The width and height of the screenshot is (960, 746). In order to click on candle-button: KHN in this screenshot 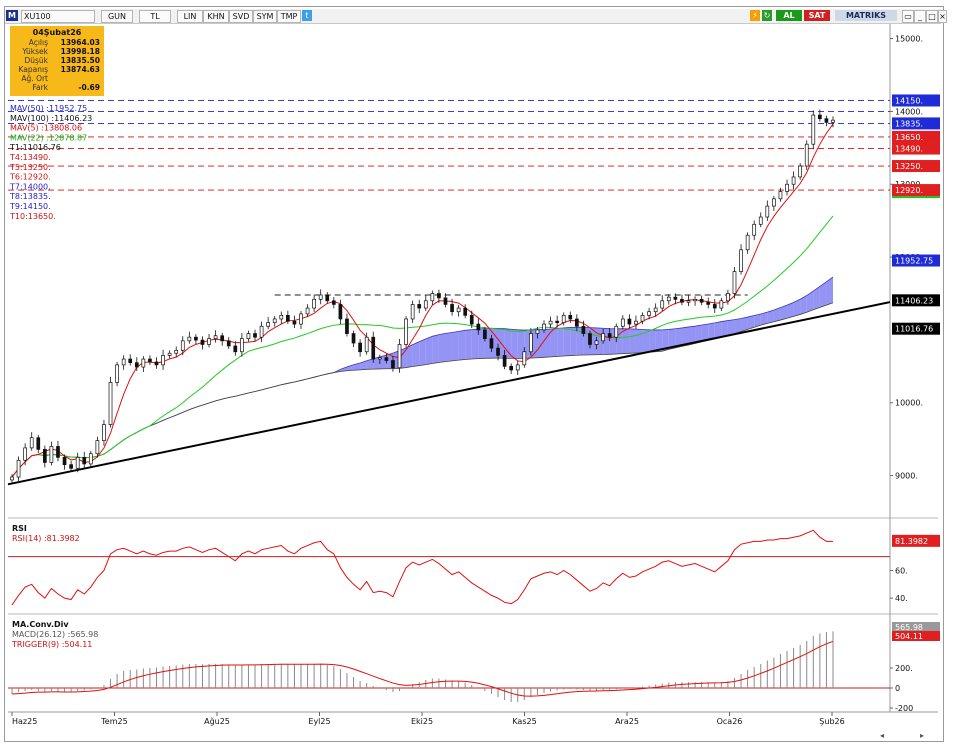, I will do `click(216, 16)`.